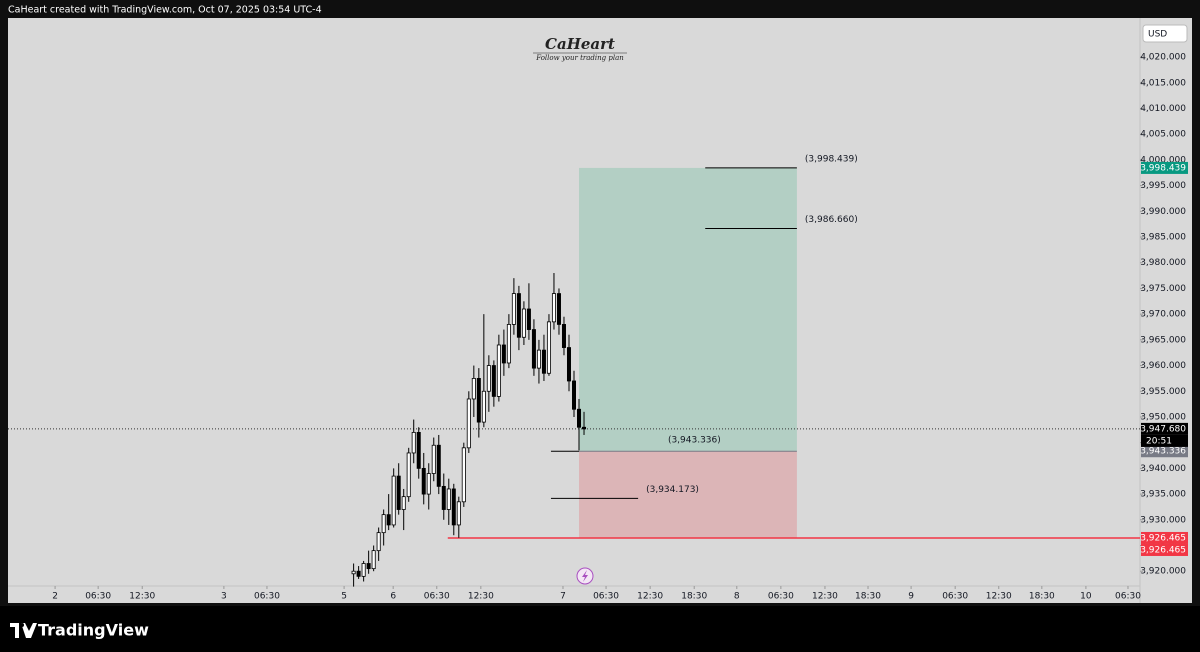 The height and width of the screenshot is (652, 1200). Describe the element at coordinates (1159, 441) in the screenshot. I see `countdown-label: 20:51` at that location.